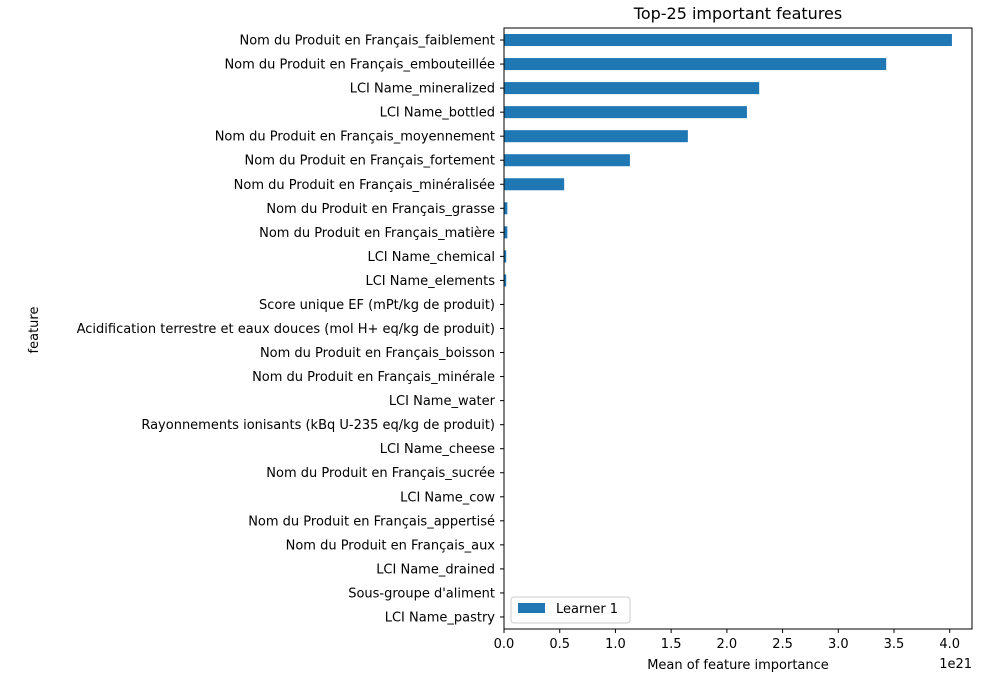 The width and height of the screenshot is (1000, 700). Describe the element at coordinates (737, 13) in the screenshot. I see `chart-title: Top-25 important features` at that location.